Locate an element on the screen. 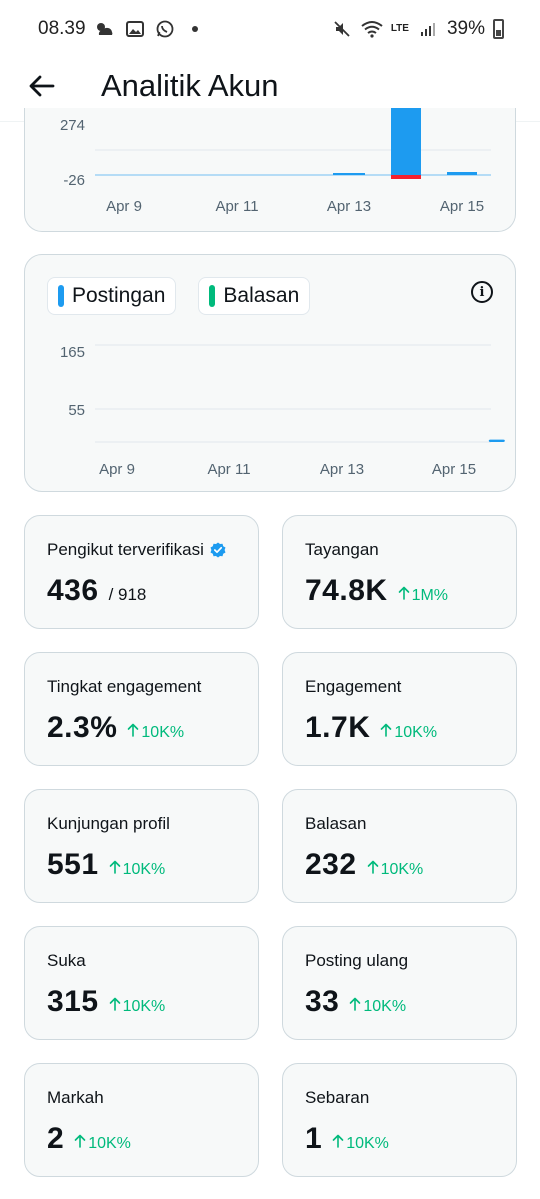  stat-value: 74.8K is located at coordinates (346, 590).